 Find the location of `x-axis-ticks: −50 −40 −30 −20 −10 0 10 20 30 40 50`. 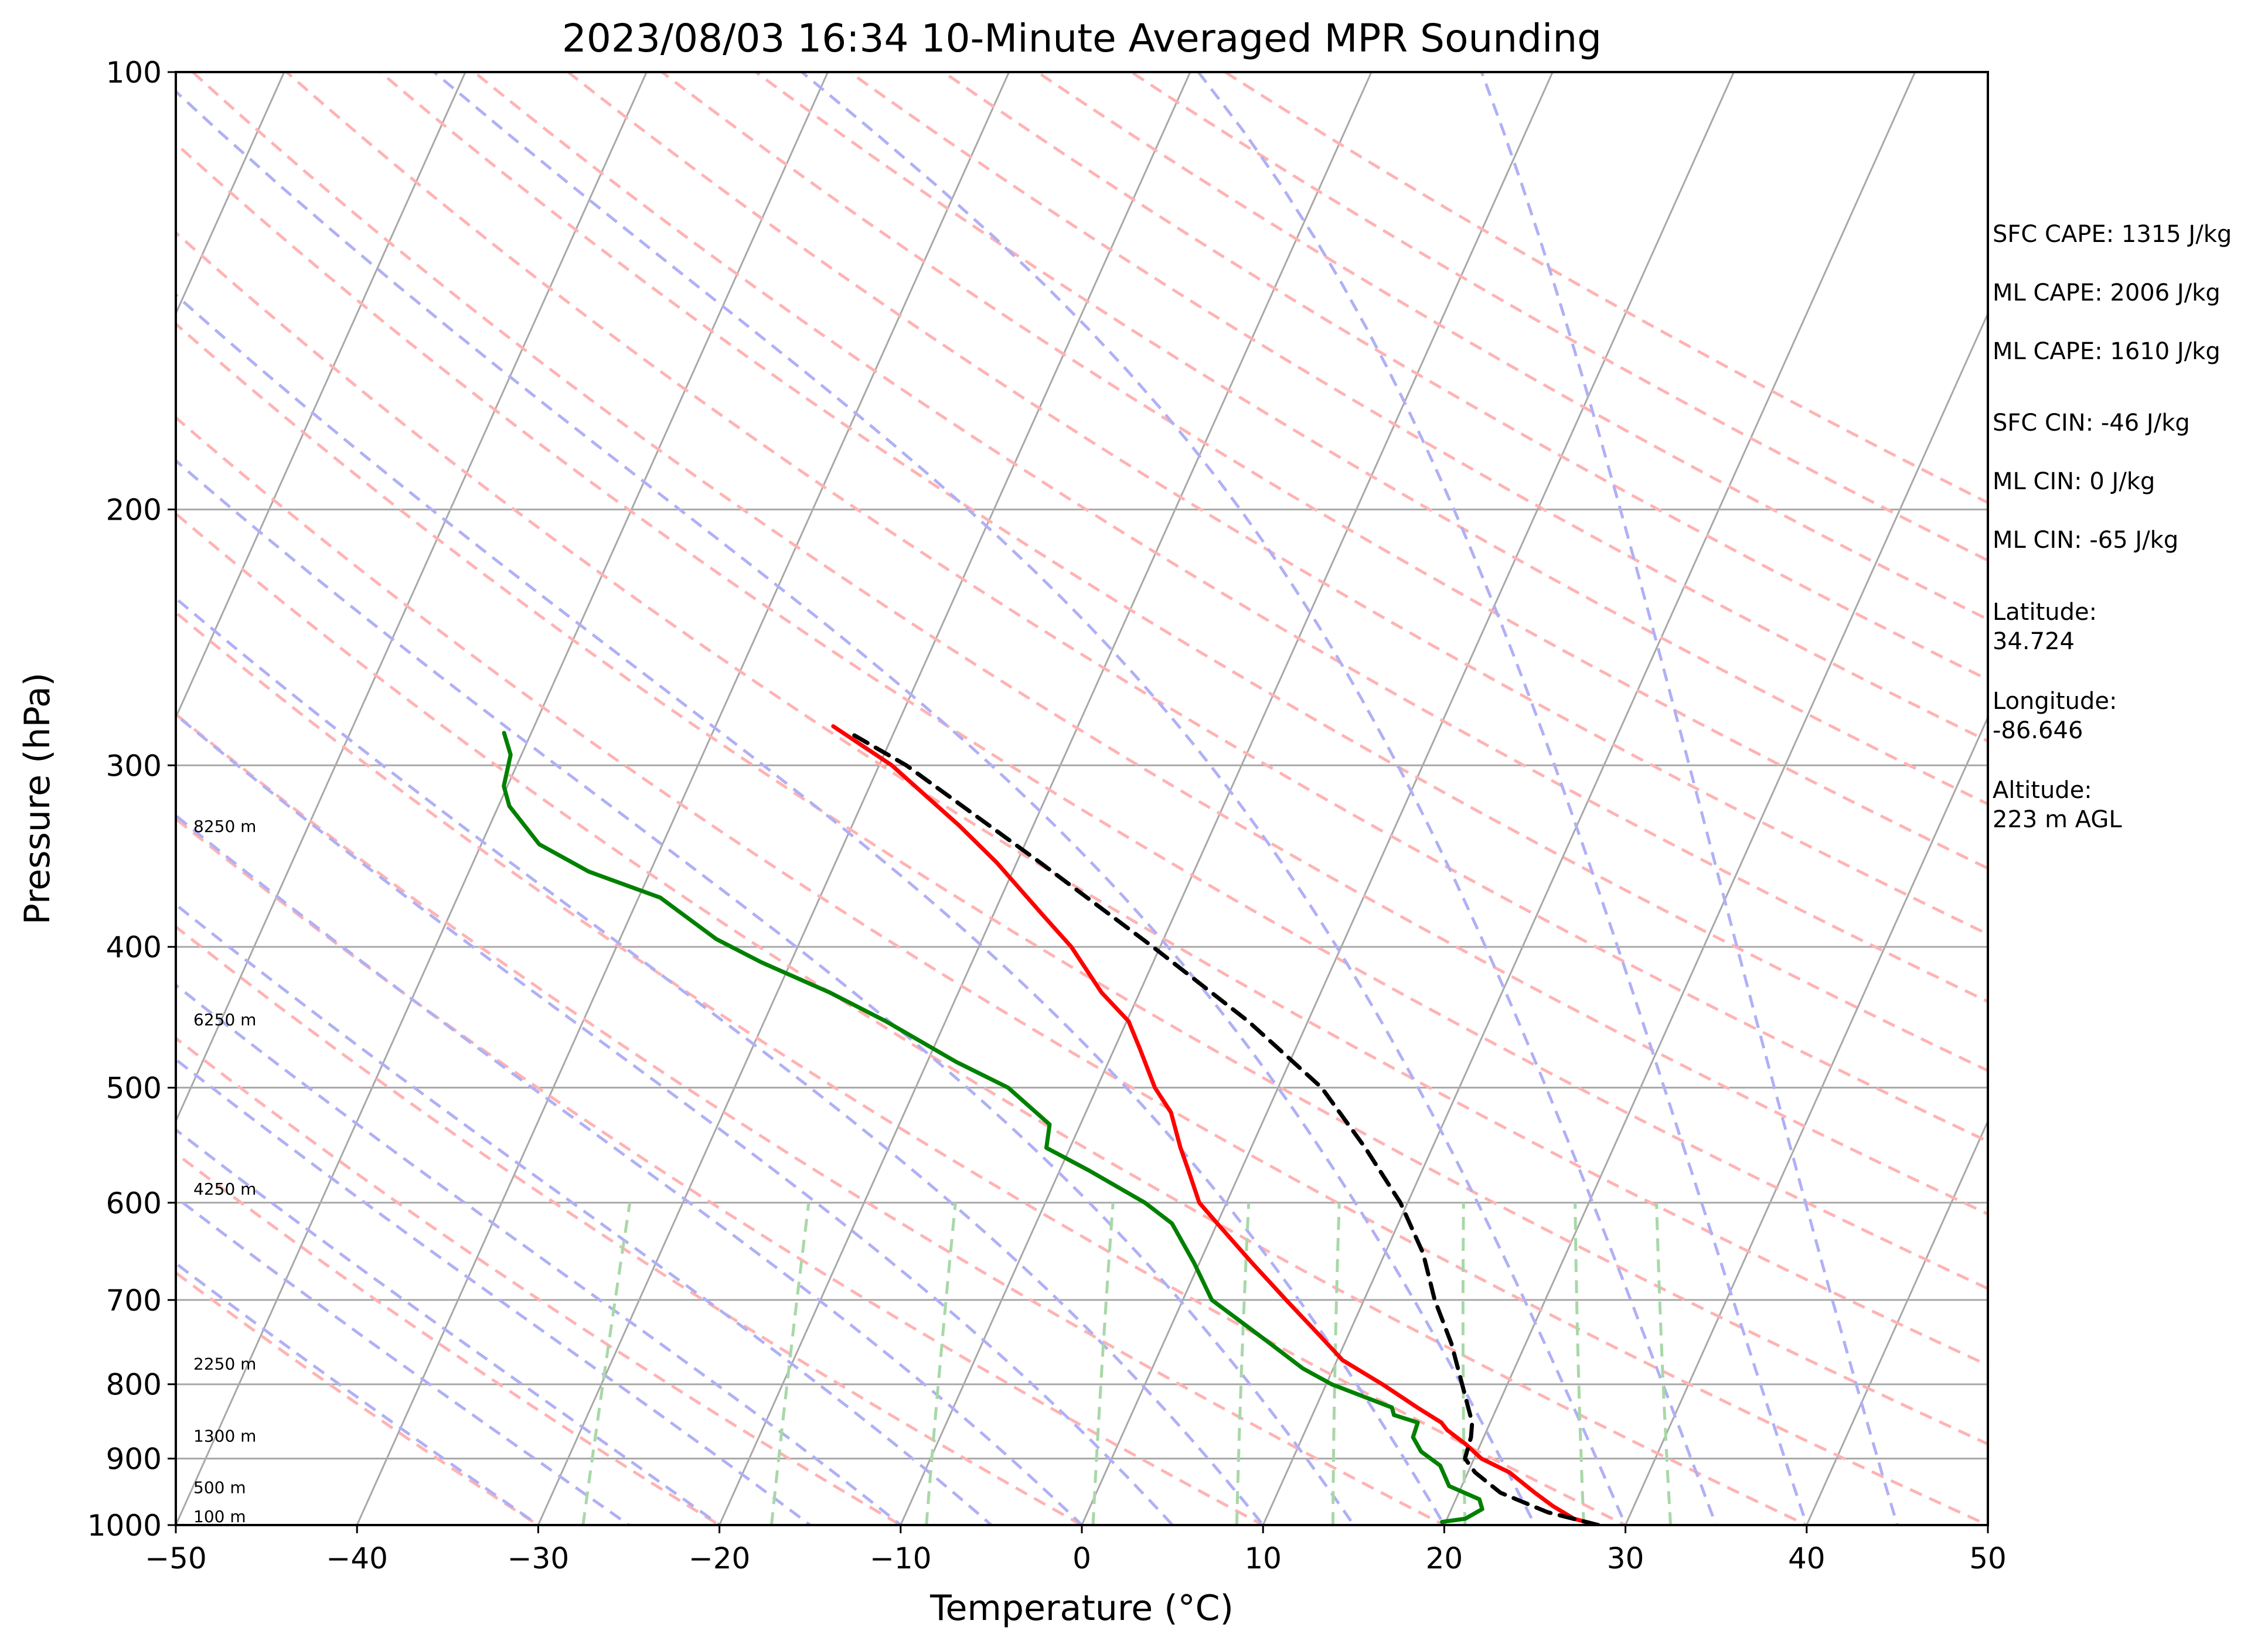

x-axis-ticks: −50 −40 −30 −20 −10 0 10 20 30 40 50 is located at coordinates (1076, 1550).